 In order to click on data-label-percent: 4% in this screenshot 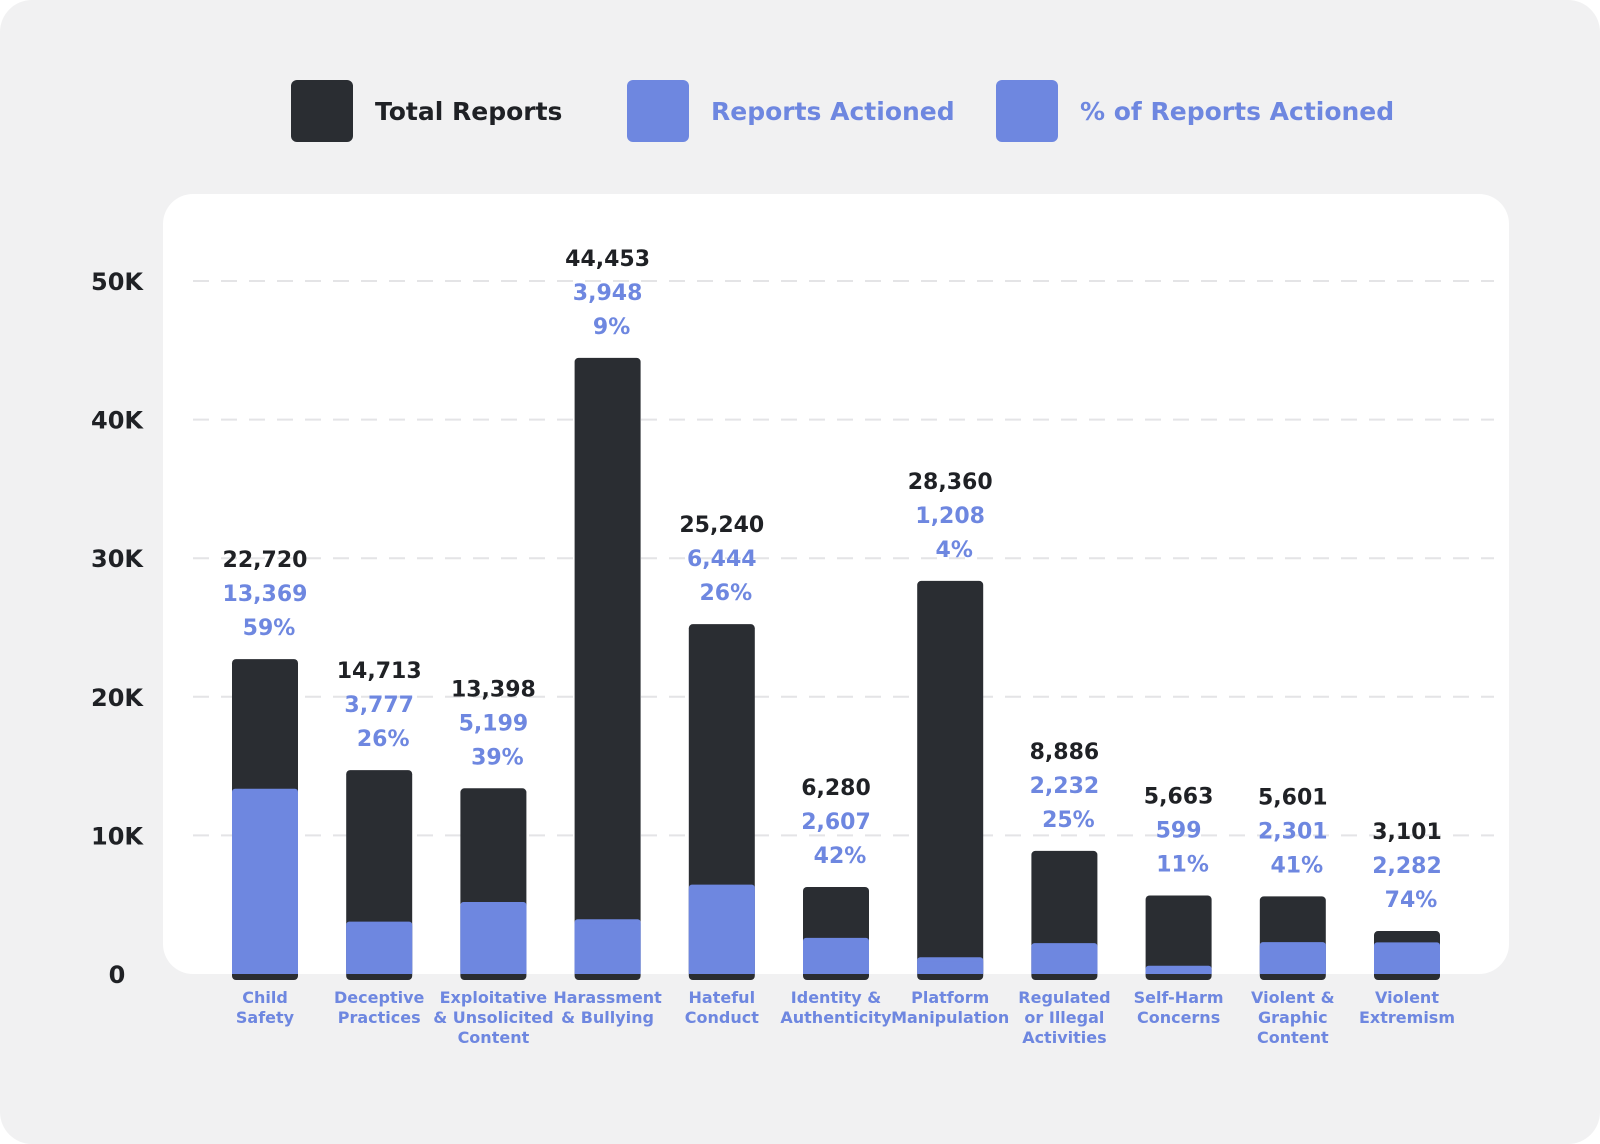, I will do `click(954, 550)`.